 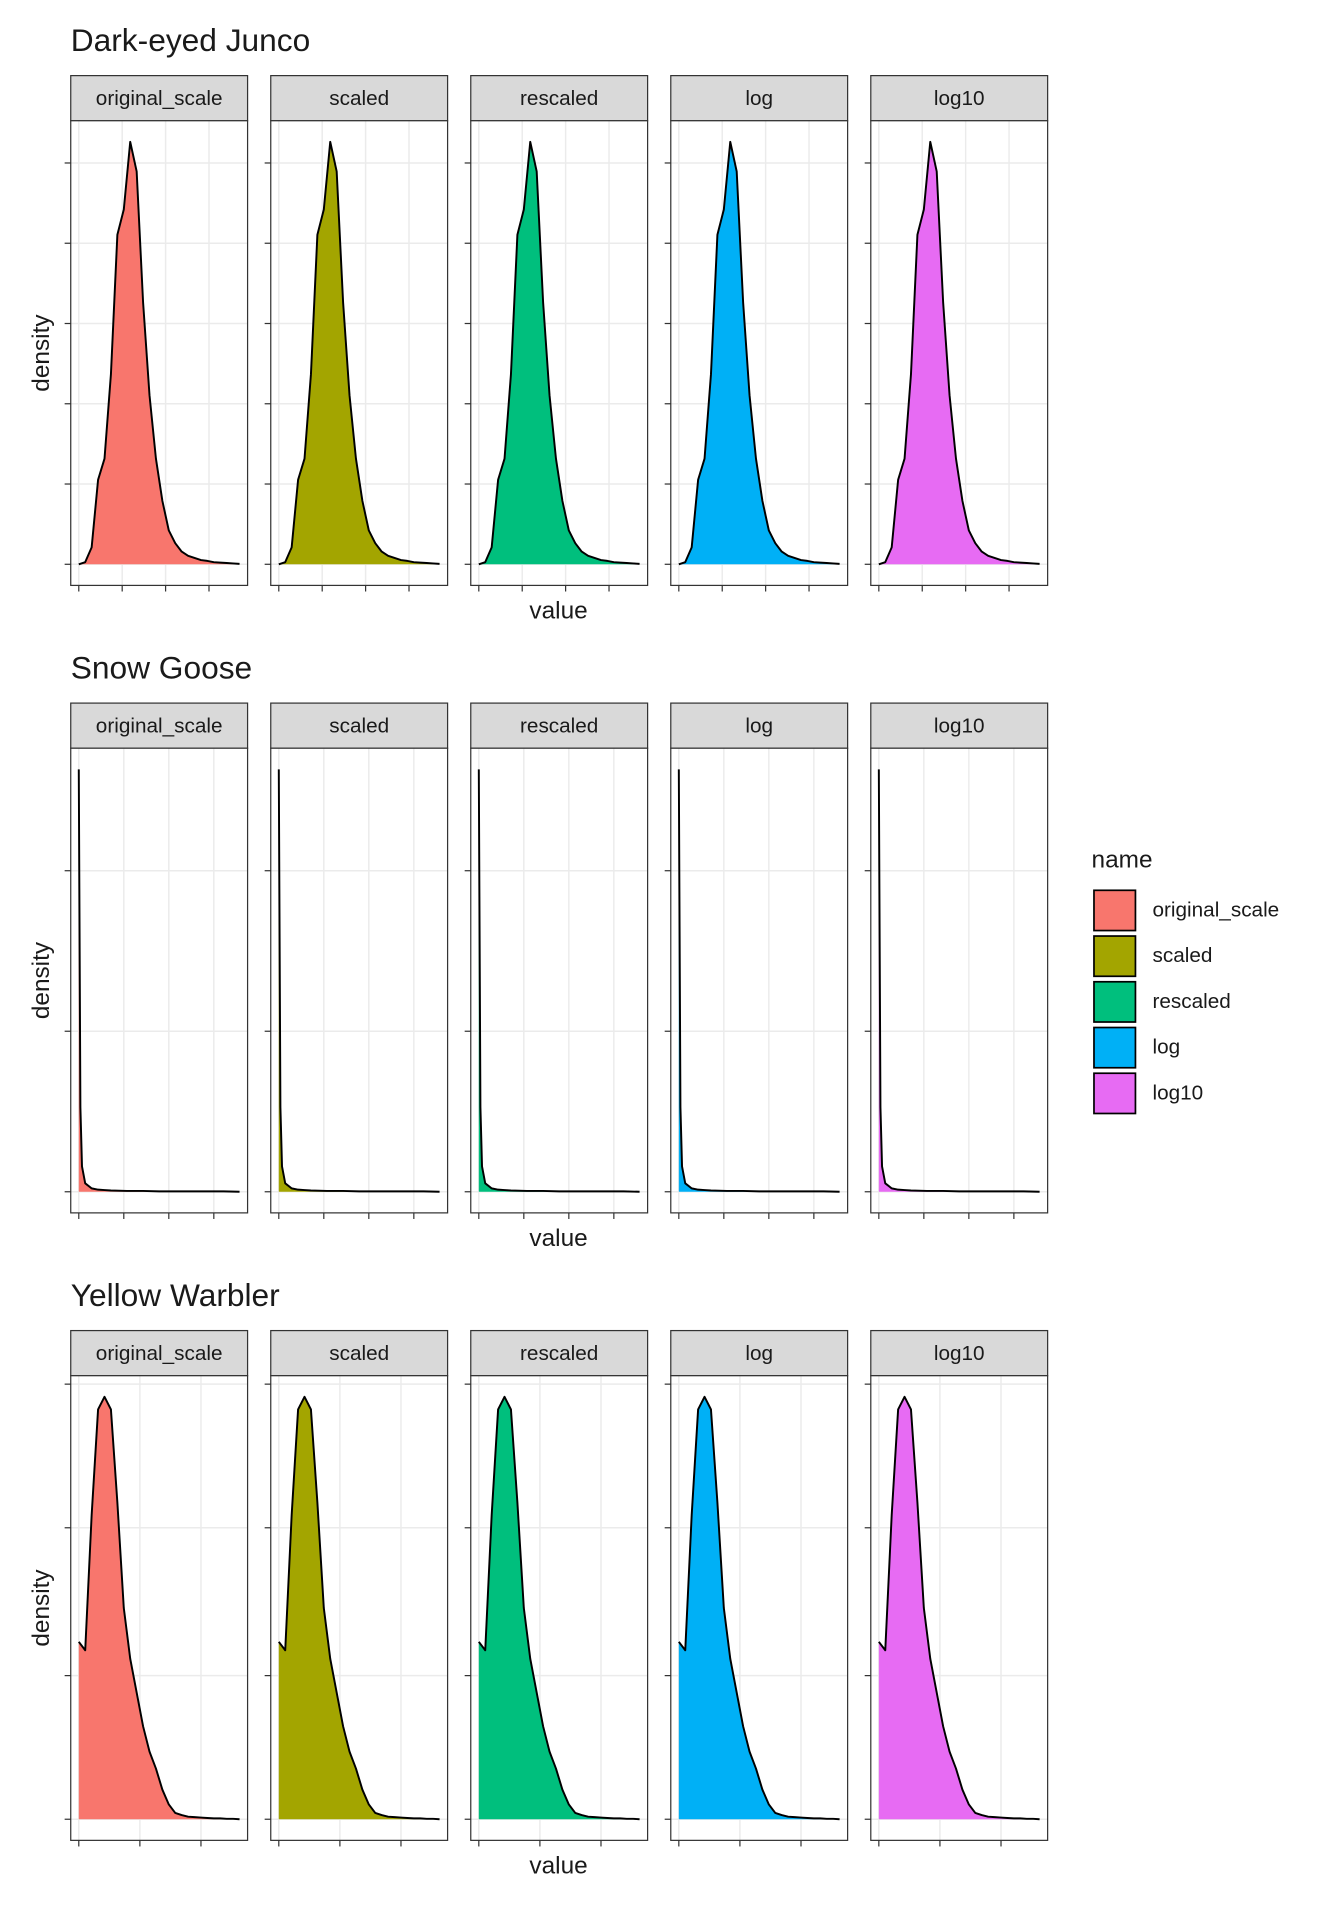 I want to click on legend-label: scaled, so click(x=1183, y=955).